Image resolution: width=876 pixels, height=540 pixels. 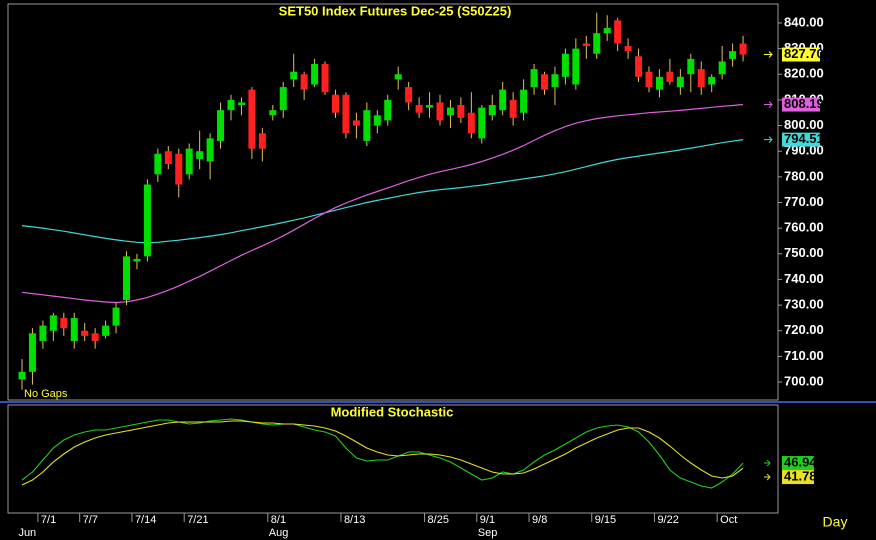 I want to click on x-tick-label: 7/7, so click(x=90, y=520).